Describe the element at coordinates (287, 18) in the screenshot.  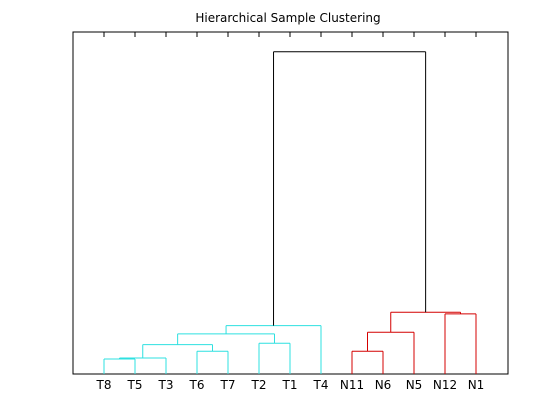
I see `chart-title: Hierarchical Sample Clustering` at that location.